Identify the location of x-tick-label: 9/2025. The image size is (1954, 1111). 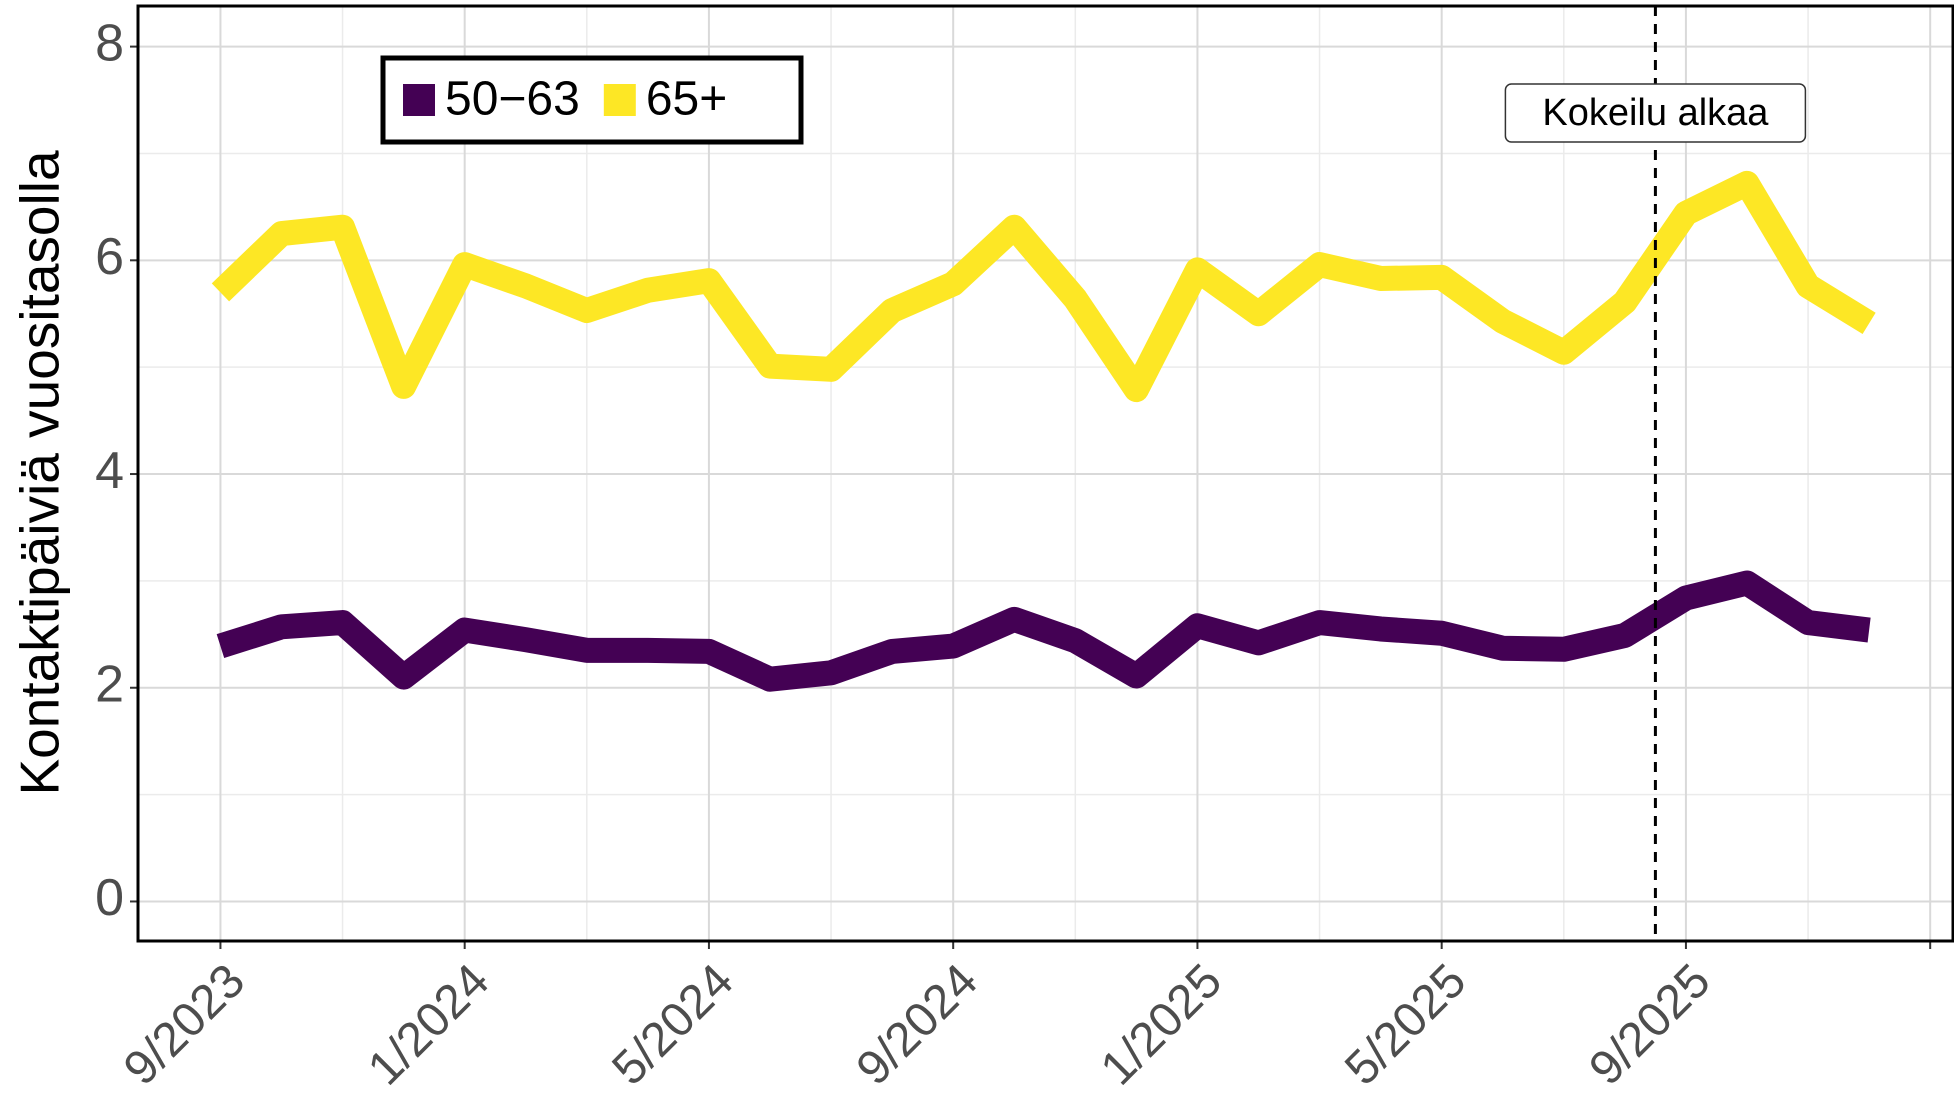
(1649, 1024).